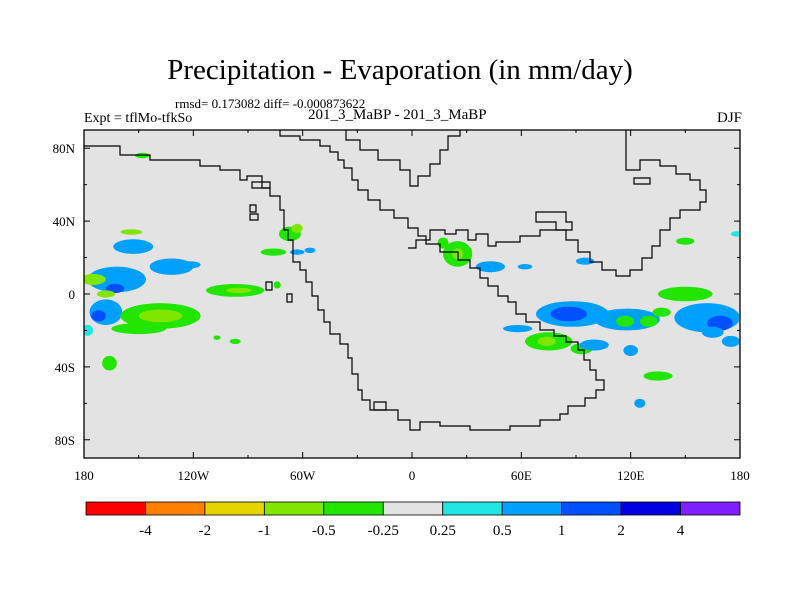  What do you see at coordinates (413, 520) in the screenshot?
I see `colorbar: -4 -2 -1 -0.5 -0.25 0.25 0.5 1 2 4` at bounding box center [413, 520].